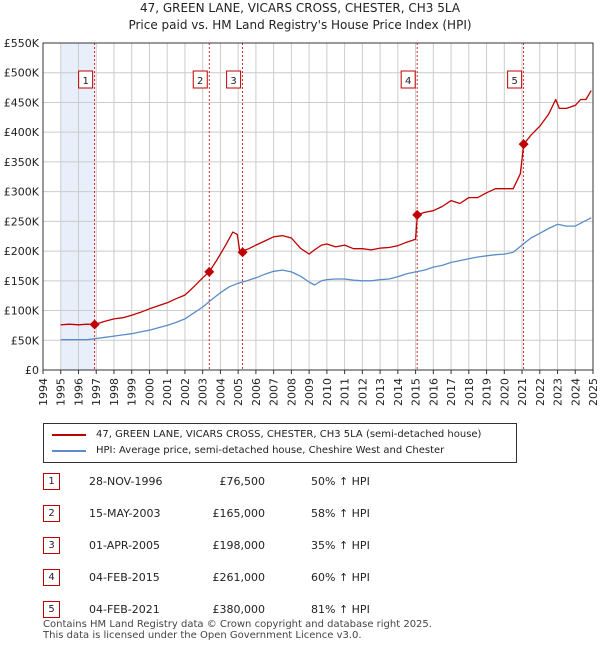  I want to click on x-tick-label: 2007, so click(274, 392).